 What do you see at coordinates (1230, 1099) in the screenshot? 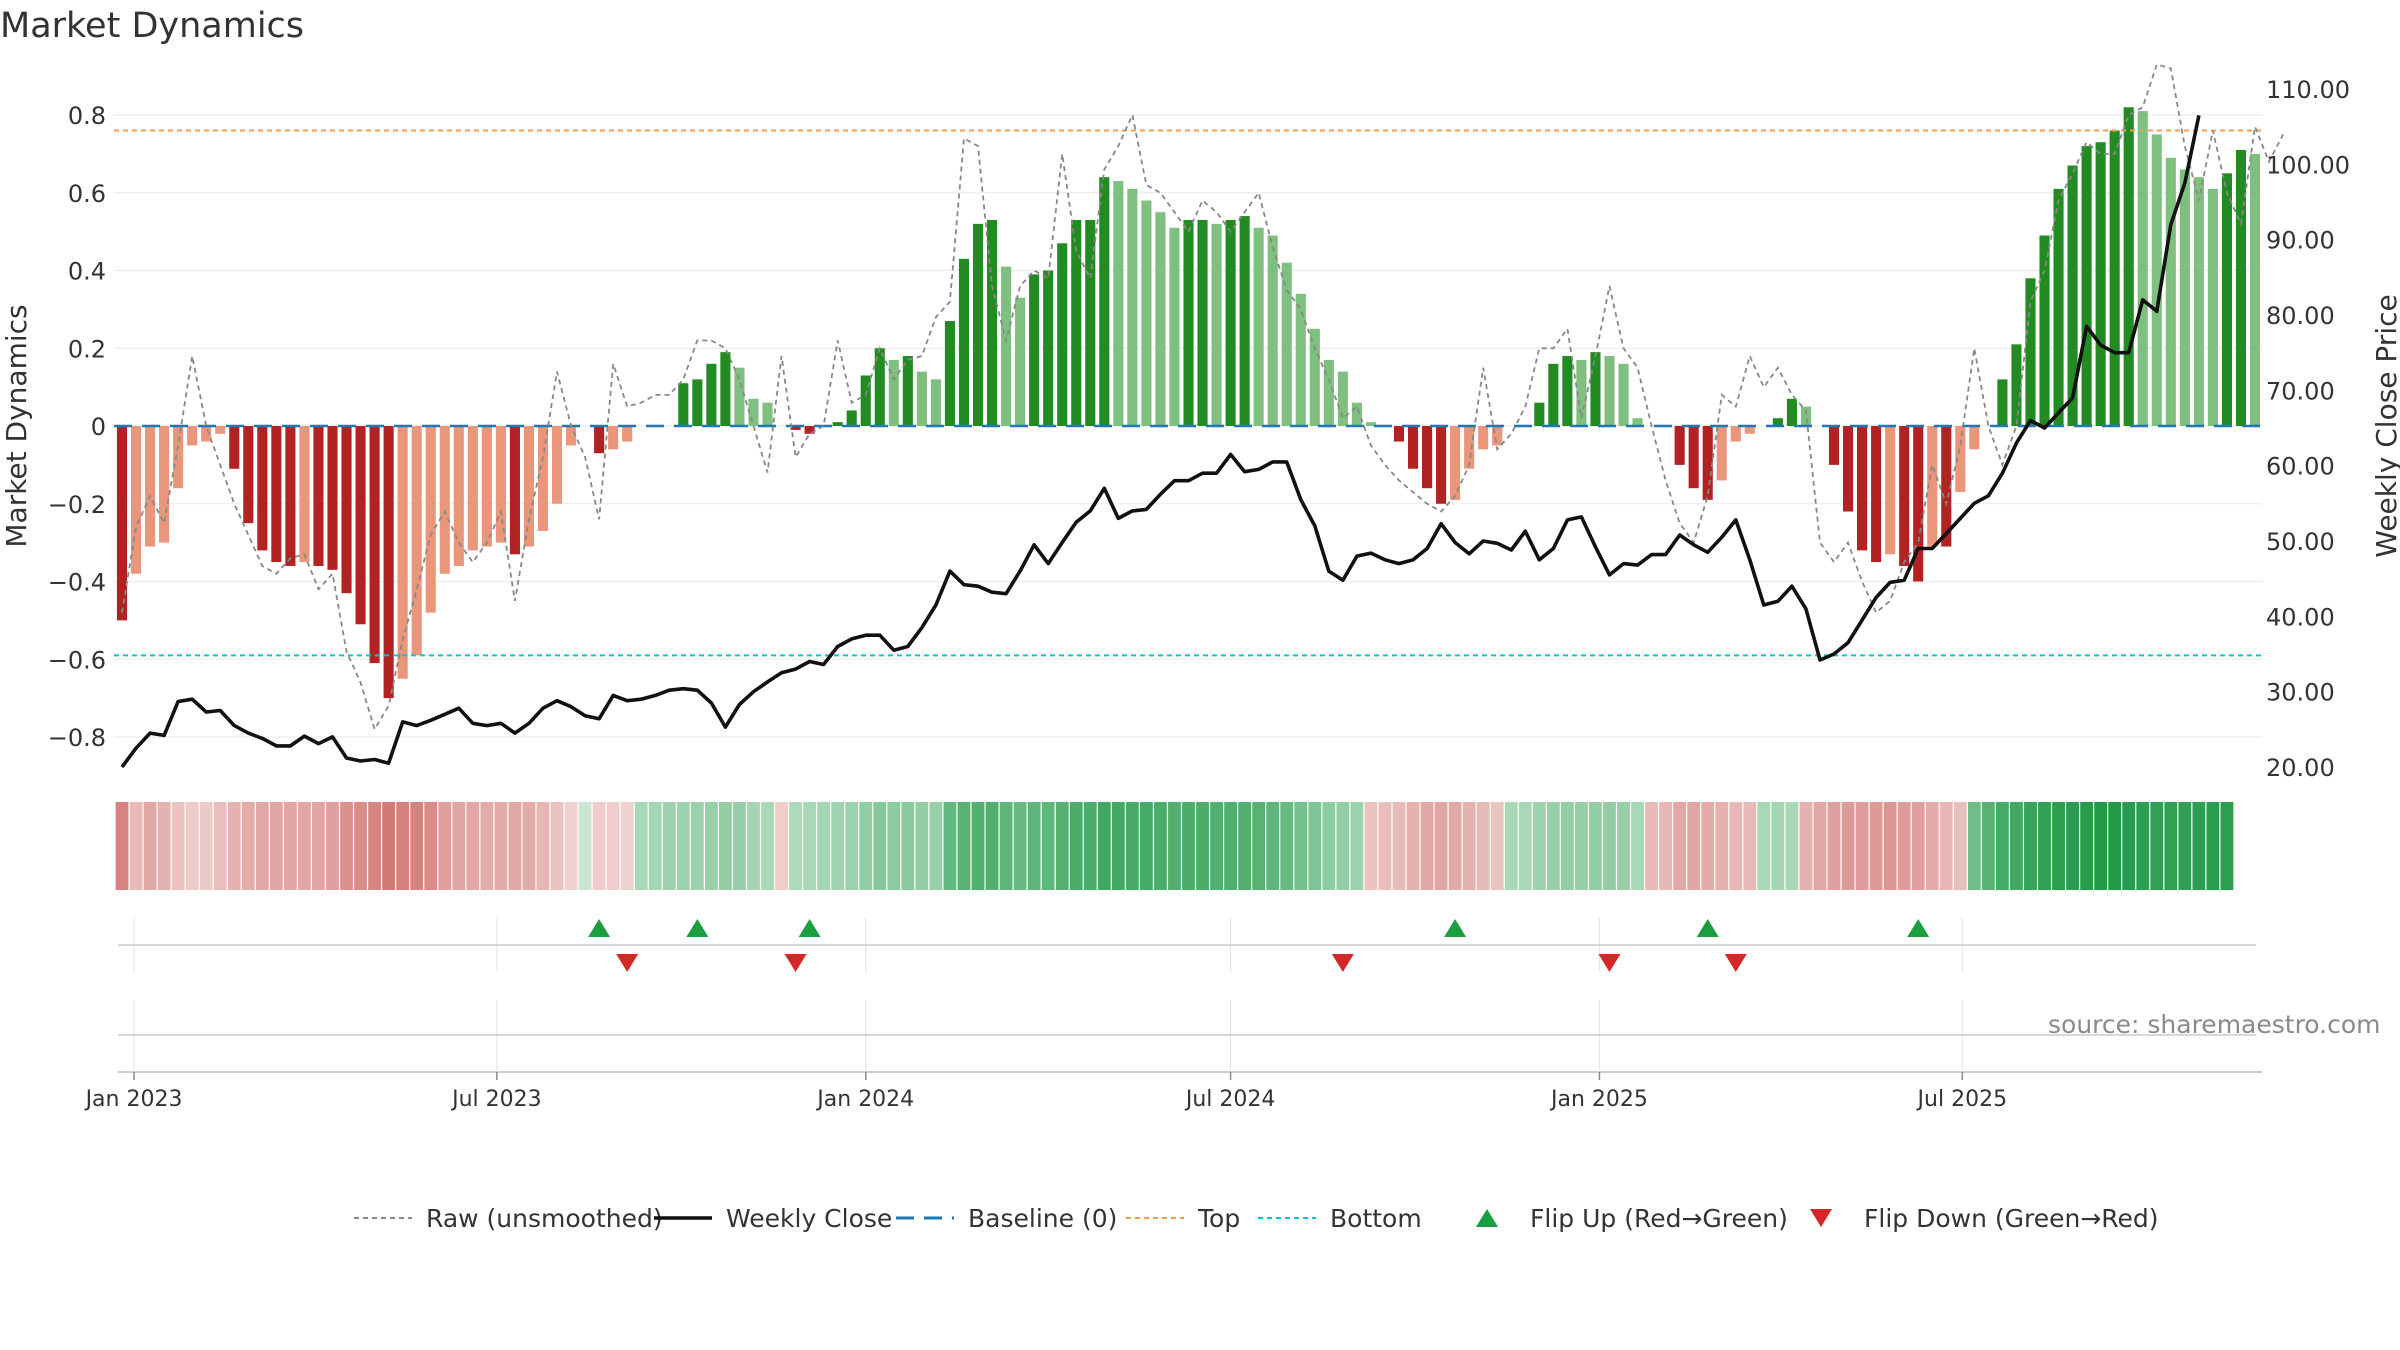
I see `x-tick-label-3: Jul 2024` at bounding box center [1230, 1099].